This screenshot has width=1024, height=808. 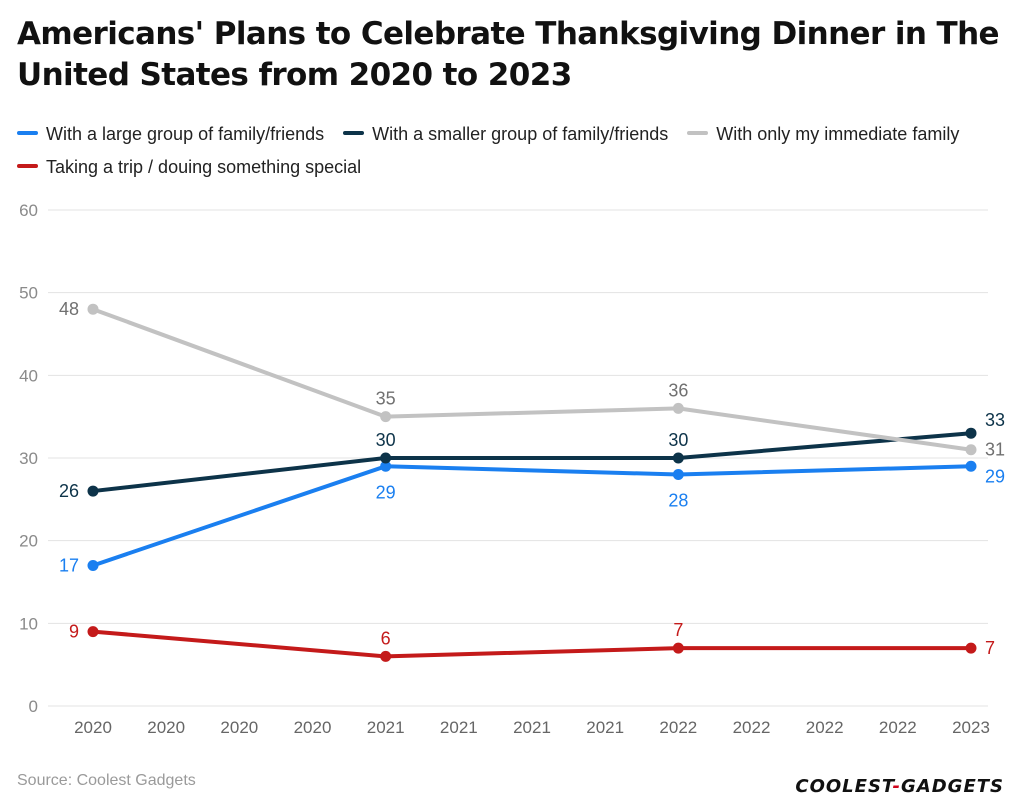 I want to click on y-tick-label-20: 20, so click(x=28, y=541).